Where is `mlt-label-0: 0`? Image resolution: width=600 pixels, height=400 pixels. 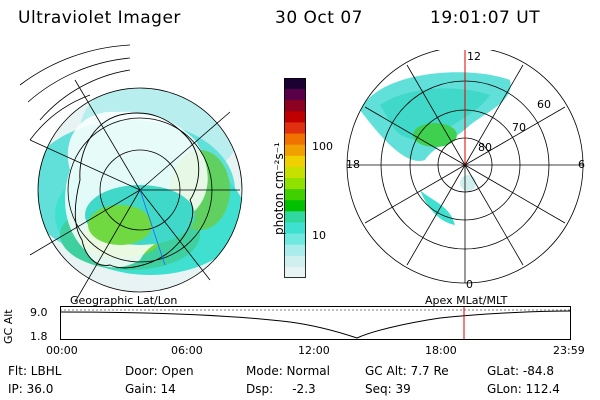
mlt-label-0: 0 is located at coordinates (469, 284).